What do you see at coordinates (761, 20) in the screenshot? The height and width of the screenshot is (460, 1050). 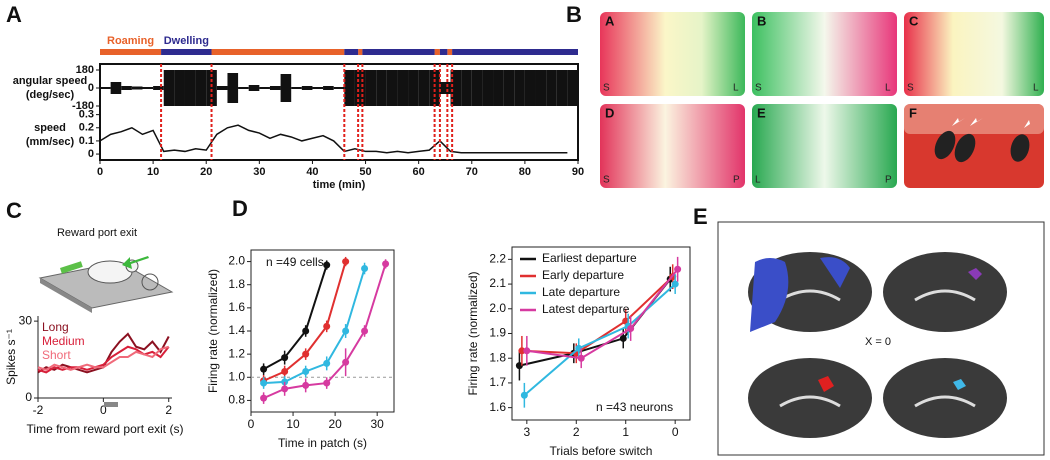 I see `tile-label: B` at bounding box center [761, 20].